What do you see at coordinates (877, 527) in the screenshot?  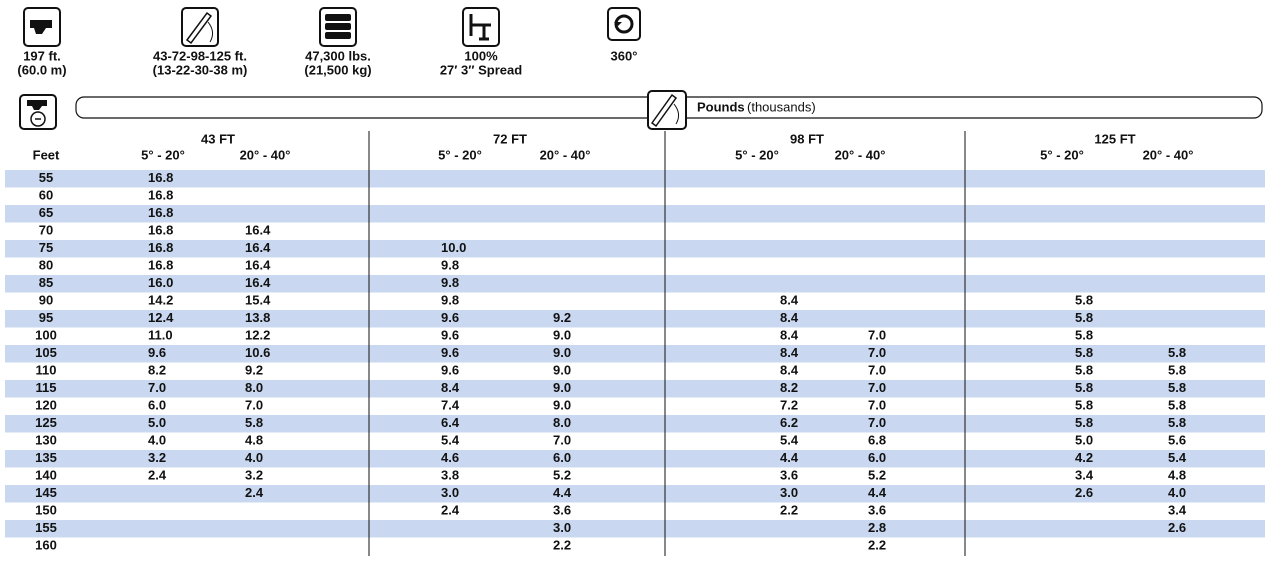 I see `value-cell: 2.8` at bounding box center [877, 527].